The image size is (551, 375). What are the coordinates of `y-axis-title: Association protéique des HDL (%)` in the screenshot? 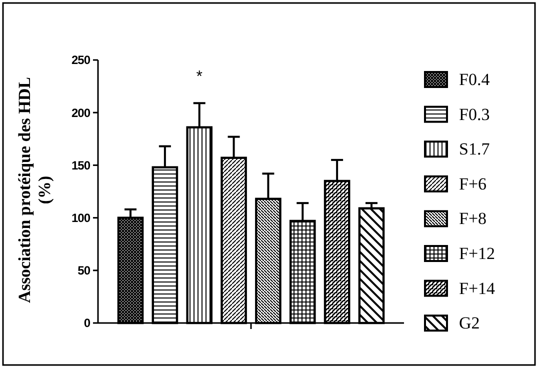 It's located at (34, 190).